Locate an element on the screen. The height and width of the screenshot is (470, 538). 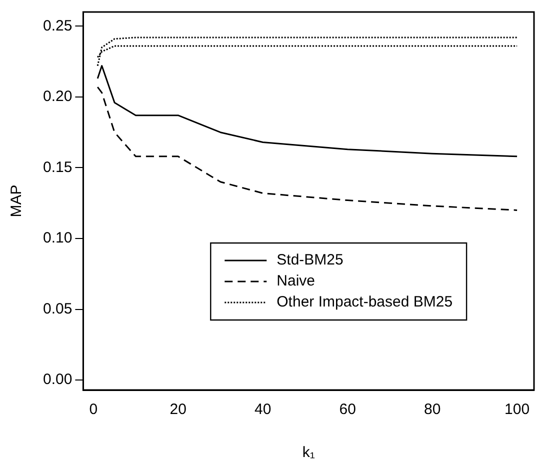
x-tick-label: 60 is located at coordinates (347, 409).